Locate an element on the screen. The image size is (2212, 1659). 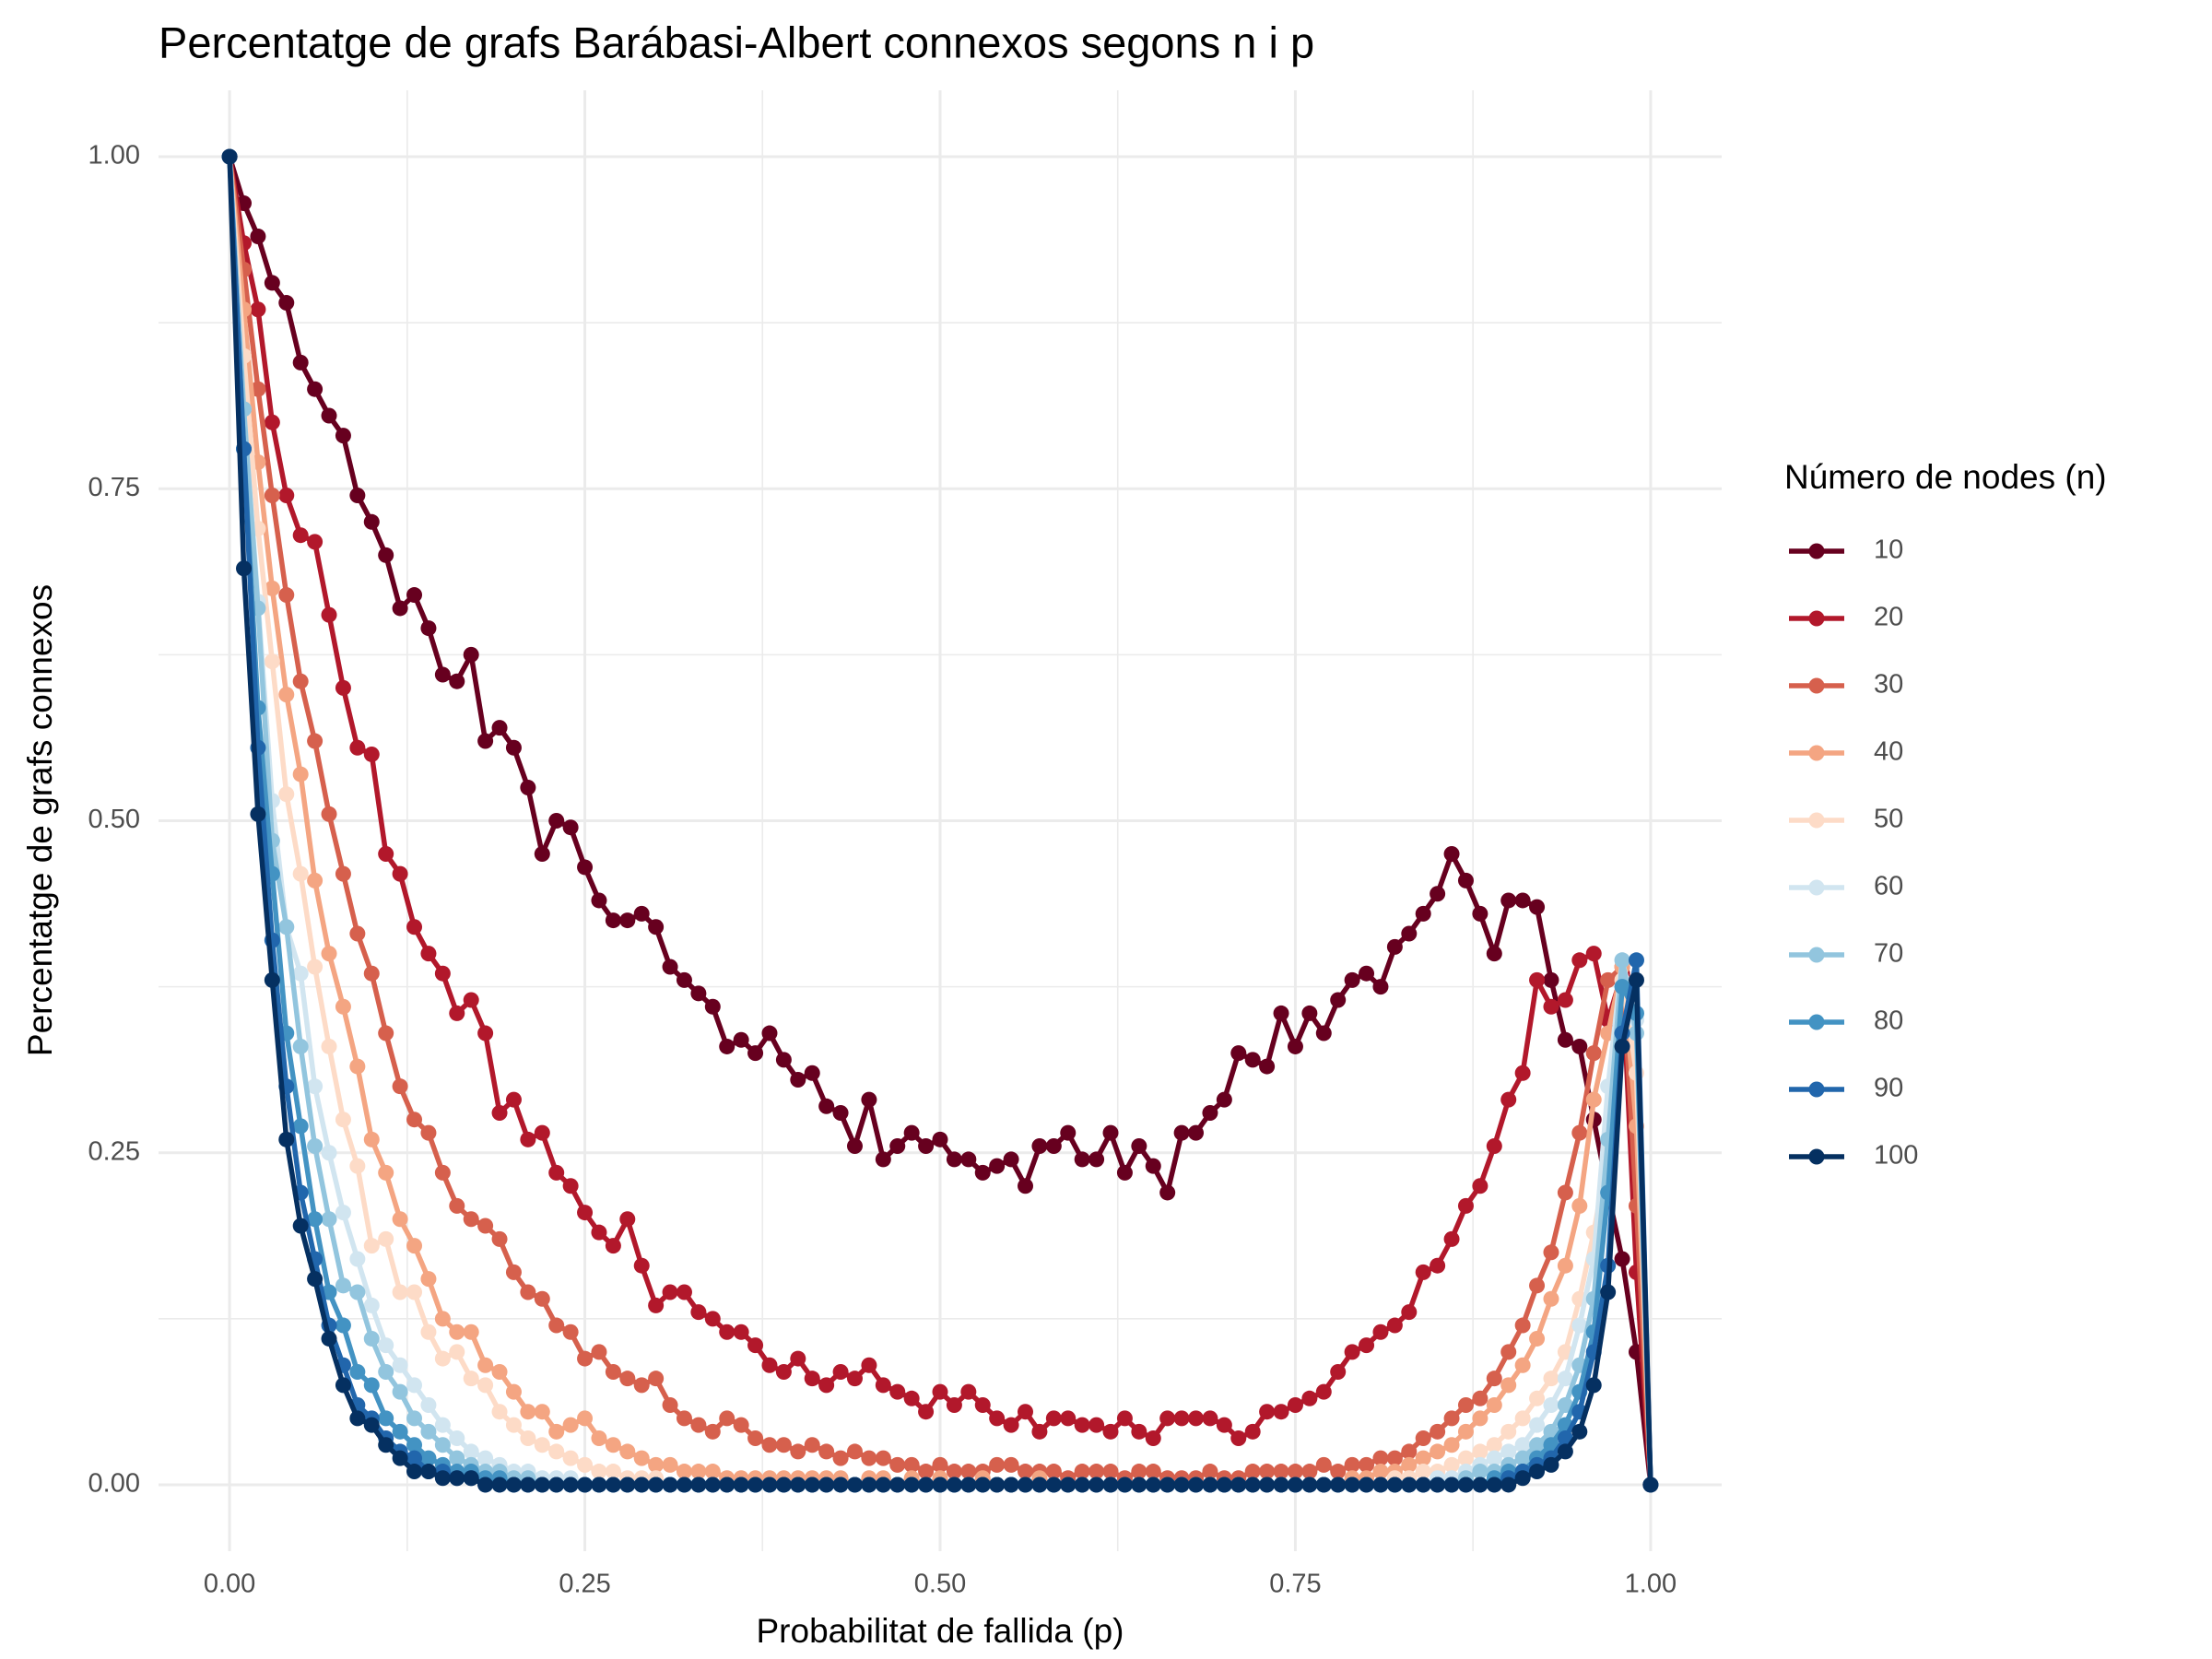
legend-key-point is located at coordinates (1816, 685).